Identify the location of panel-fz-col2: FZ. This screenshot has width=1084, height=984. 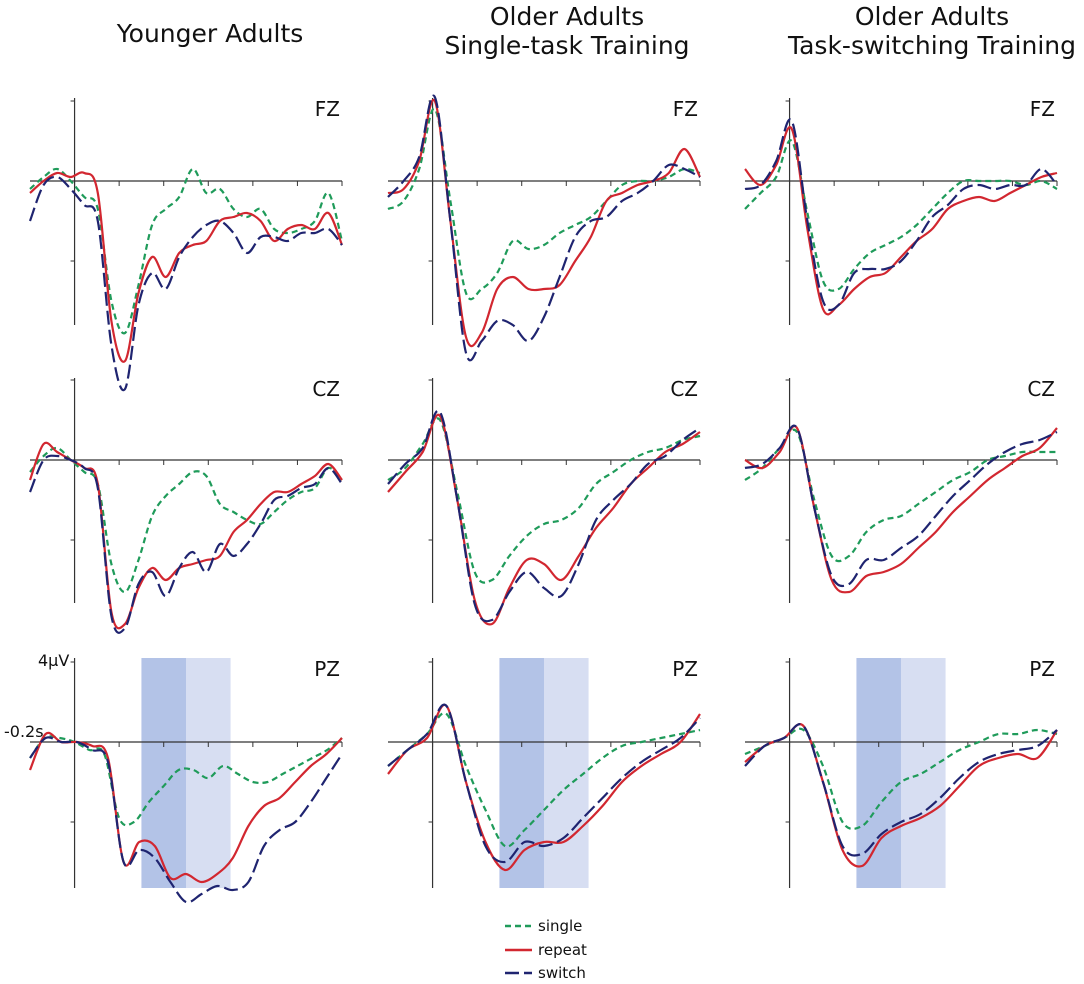
(901, 211).